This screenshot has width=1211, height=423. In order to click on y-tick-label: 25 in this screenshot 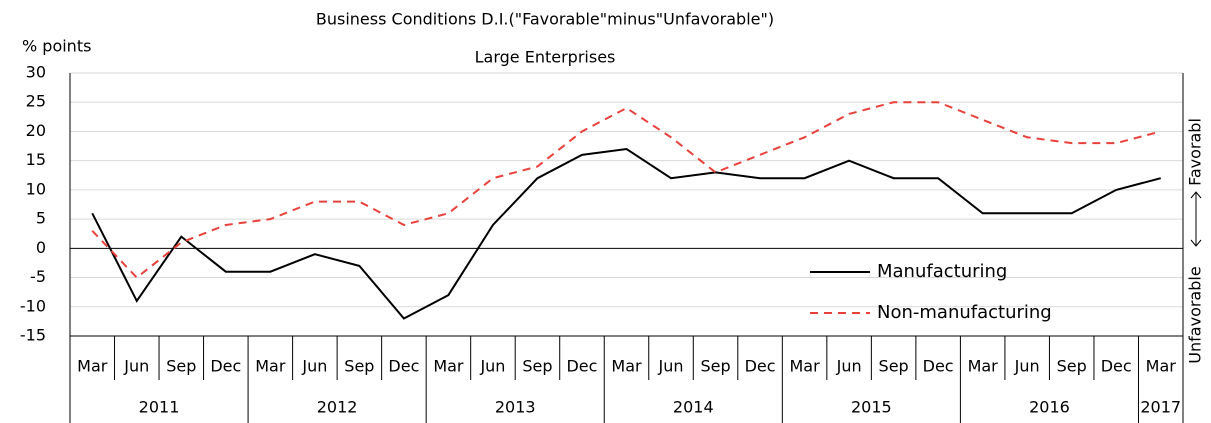, I will do `click(36, 101)`.